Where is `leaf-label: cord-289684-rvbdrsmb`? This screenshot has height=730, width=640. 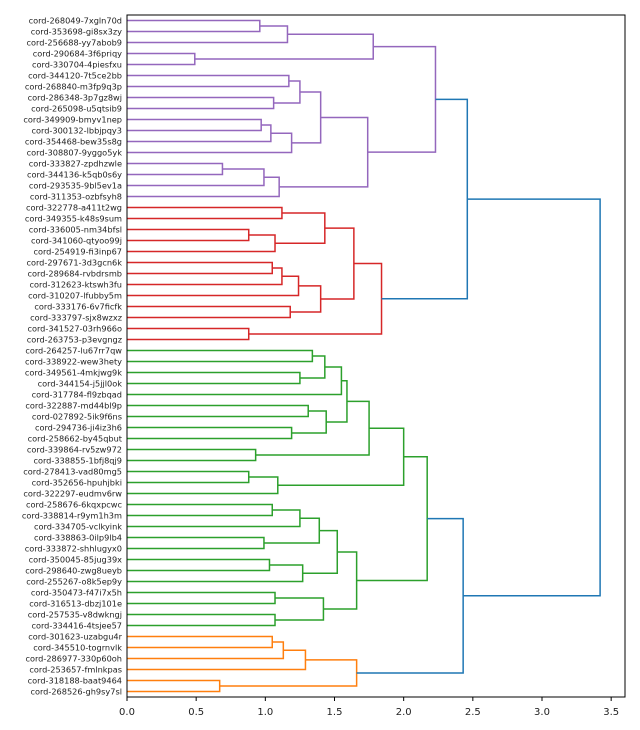
leaf-label: cord-289684-rvbdrsmb is located at coordinates (74, 274).